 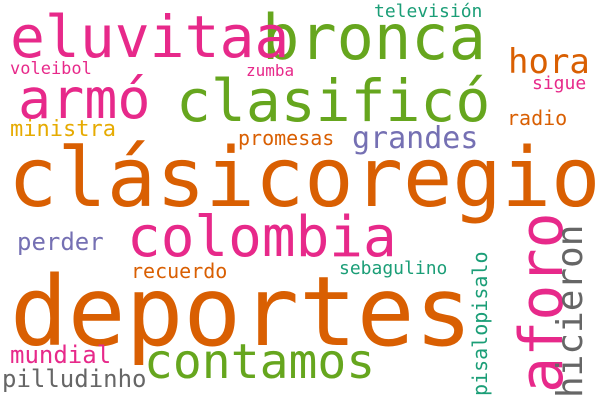 What do you see at coordinates (270, 70) in the screenshot?
I see `word-zumba: zumba` at bounding box center [270, 70].